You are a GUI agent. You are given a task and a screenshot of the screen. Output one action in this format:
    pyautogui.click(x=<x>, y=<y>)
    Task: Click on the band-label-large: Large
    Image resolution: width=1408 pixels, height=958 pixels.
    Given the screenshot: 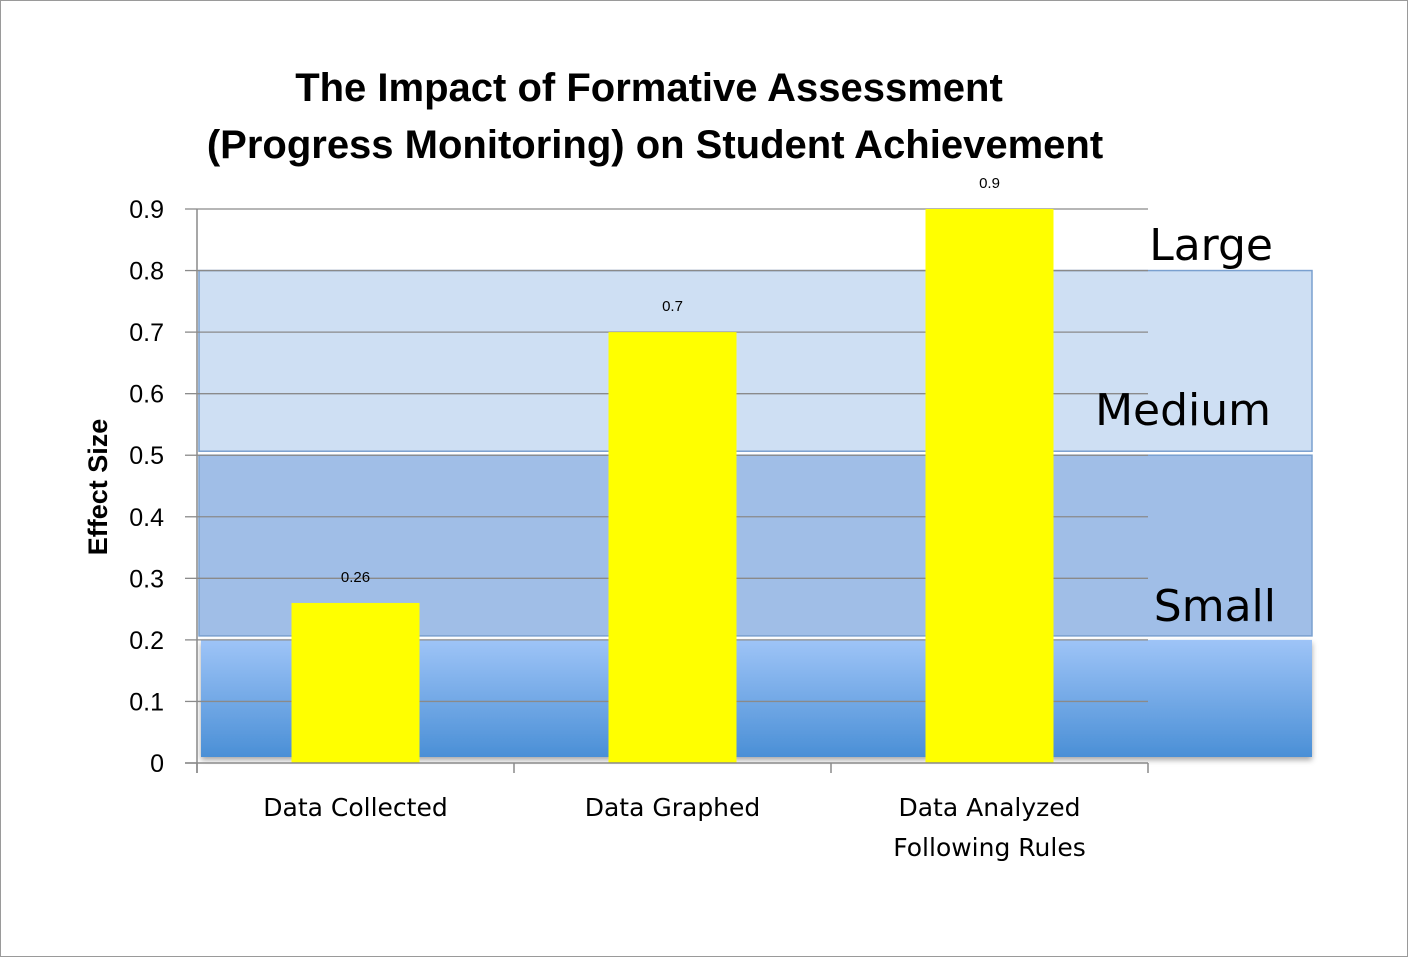 What is the action you would take?
    pyautogui.click(x=1211, y=245)
    